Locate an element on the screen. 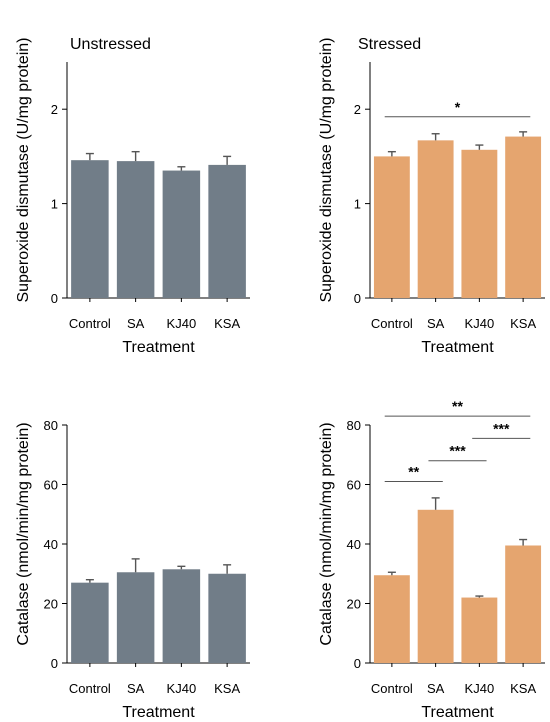 Image resolution: width=550 pixels, height=722 pixels. significance-label: * is located at coordinates (458, 107).